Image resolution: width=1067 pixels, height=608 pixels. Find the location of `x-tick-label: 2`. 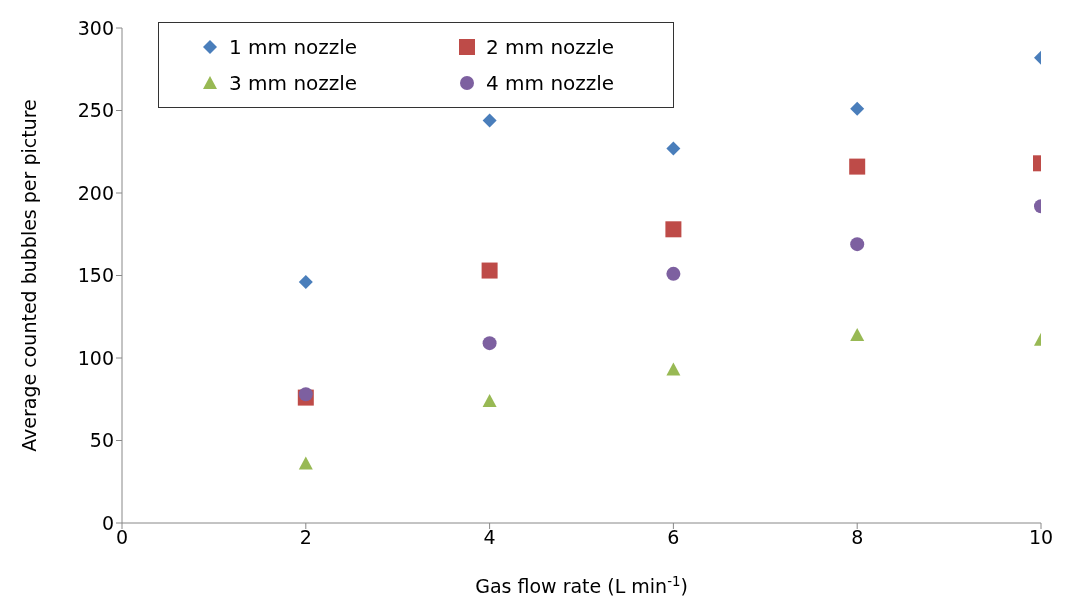

x-tick-label: 2 is located at coordinates (305, 537).